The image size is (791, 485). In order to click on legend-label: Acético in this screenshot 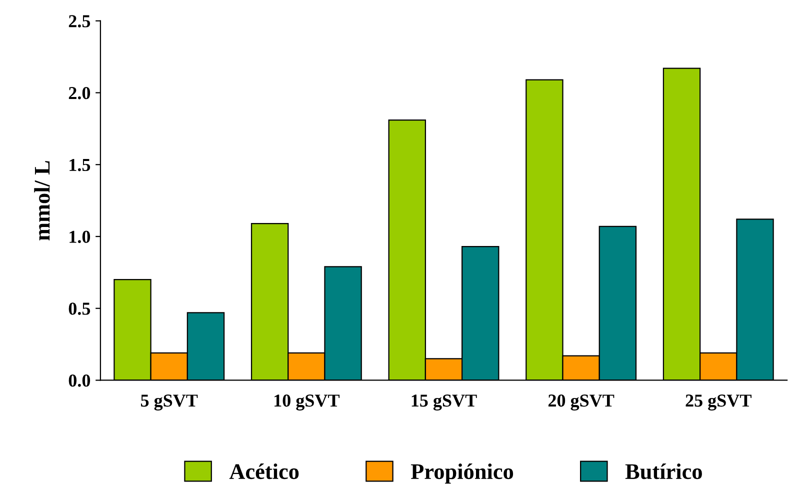, I will do `click(264, 471)`.